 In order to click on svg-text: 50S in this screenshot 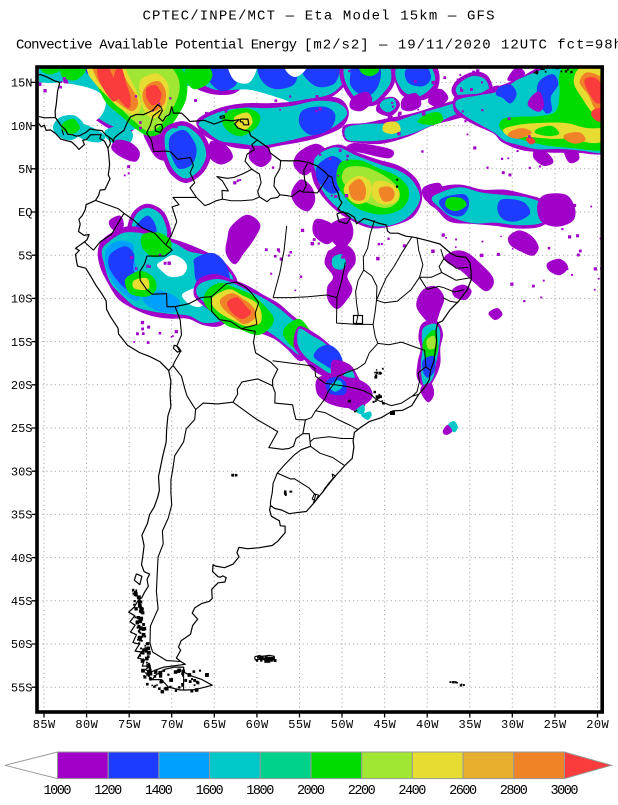, I will do `click(22, 645)`.